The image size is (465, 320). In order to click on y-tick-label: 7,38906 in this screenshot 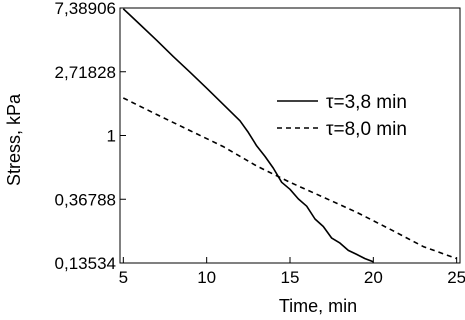, I will do `click(85, 9)`.